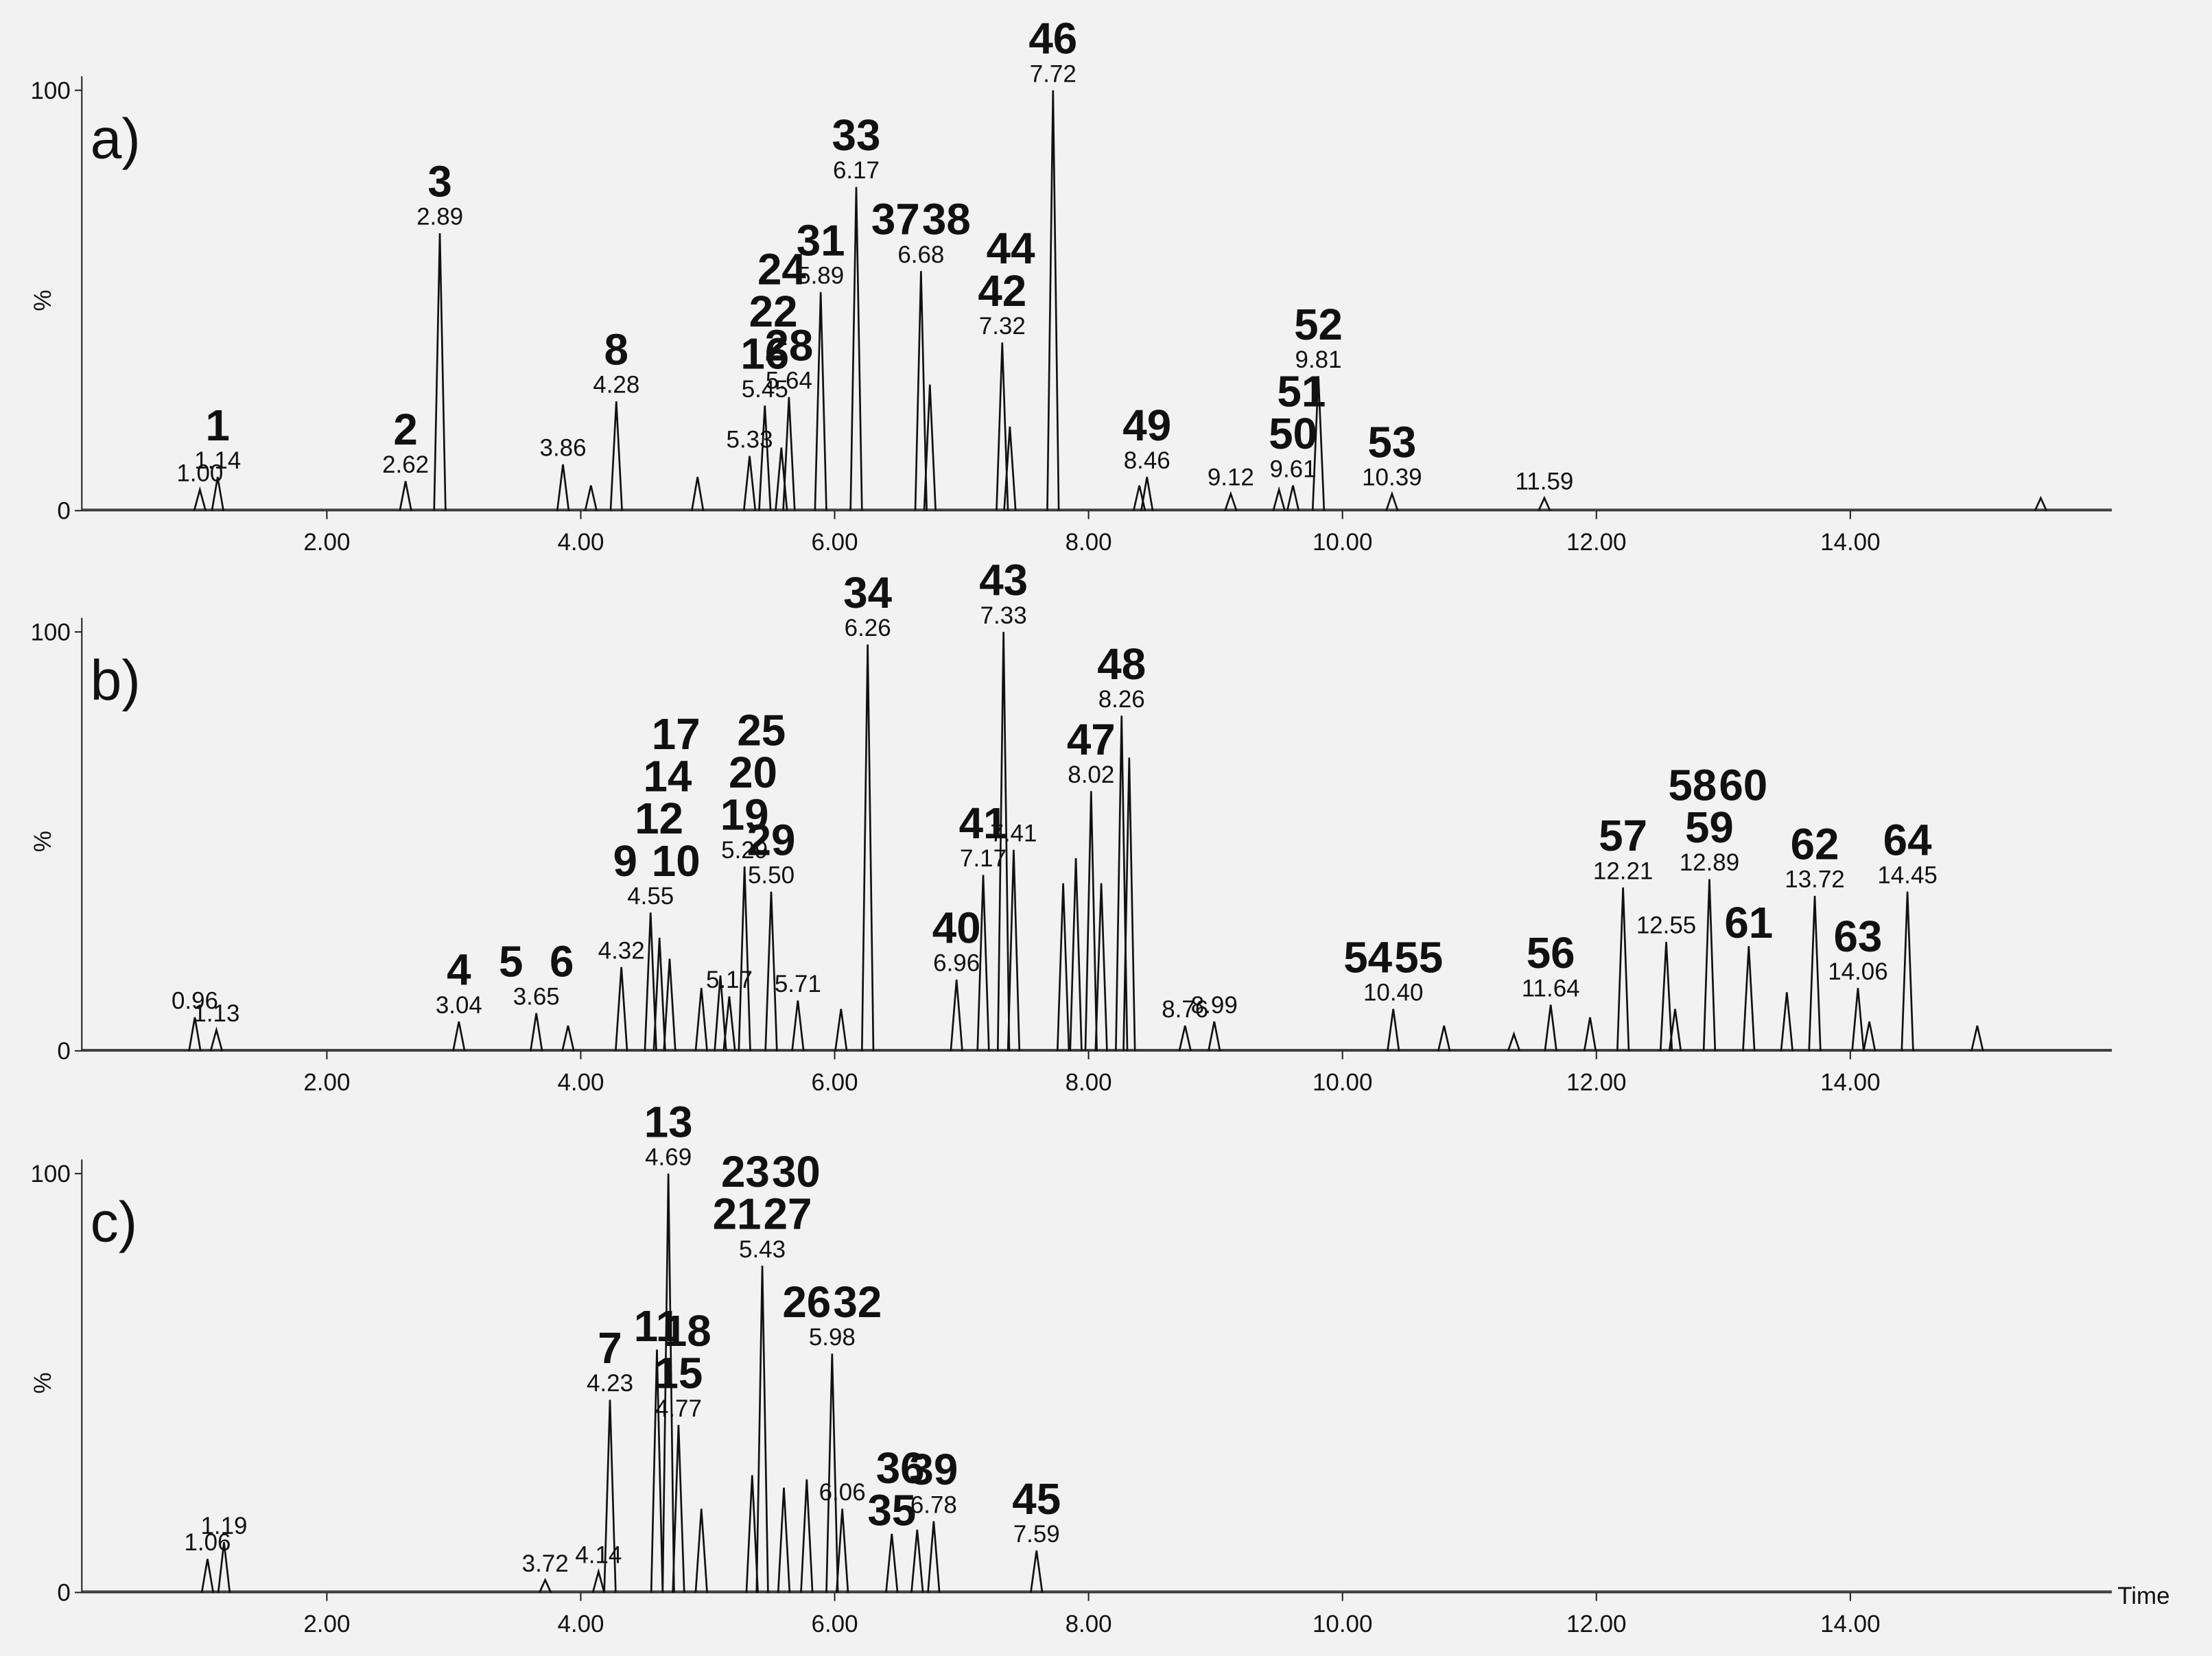 This screenshot has width=2212, height=1656. What do you see at coordinates (1596, 1624) in the screenshot?
I see `x-tick-label: 12.00` at bounding box center [1596, 1624].